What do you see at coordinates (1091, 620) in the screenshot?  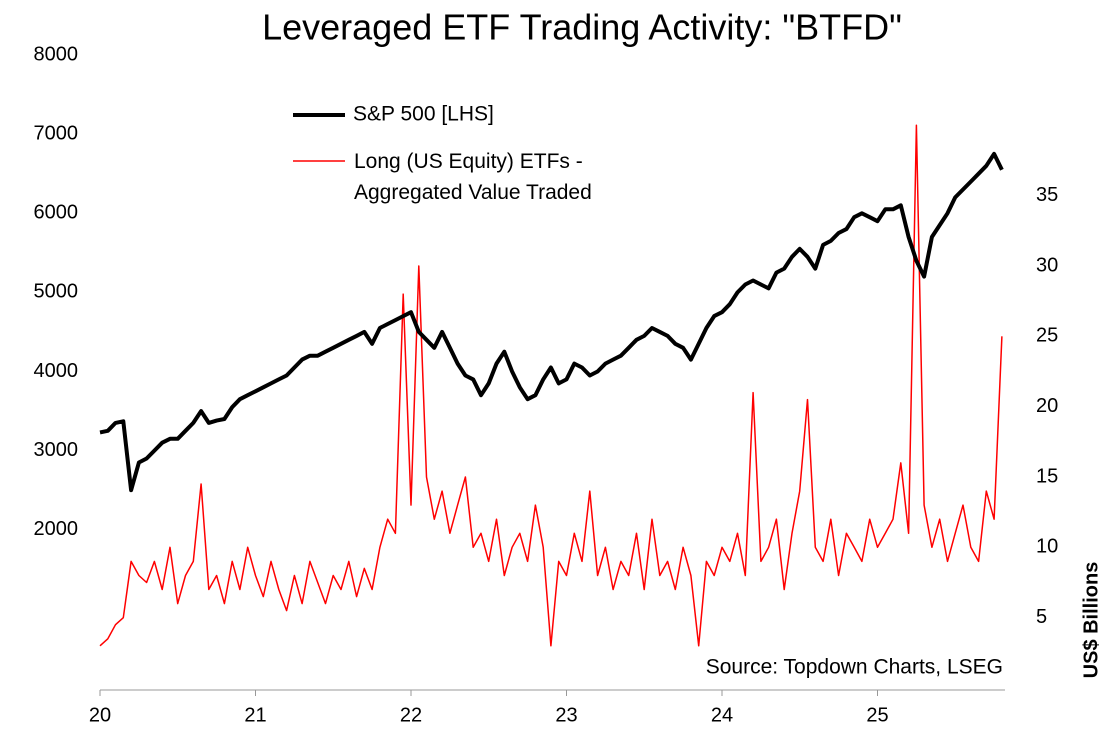 I see `y2-axis-title: US$ Billions` at bounding box center [1091, 620].